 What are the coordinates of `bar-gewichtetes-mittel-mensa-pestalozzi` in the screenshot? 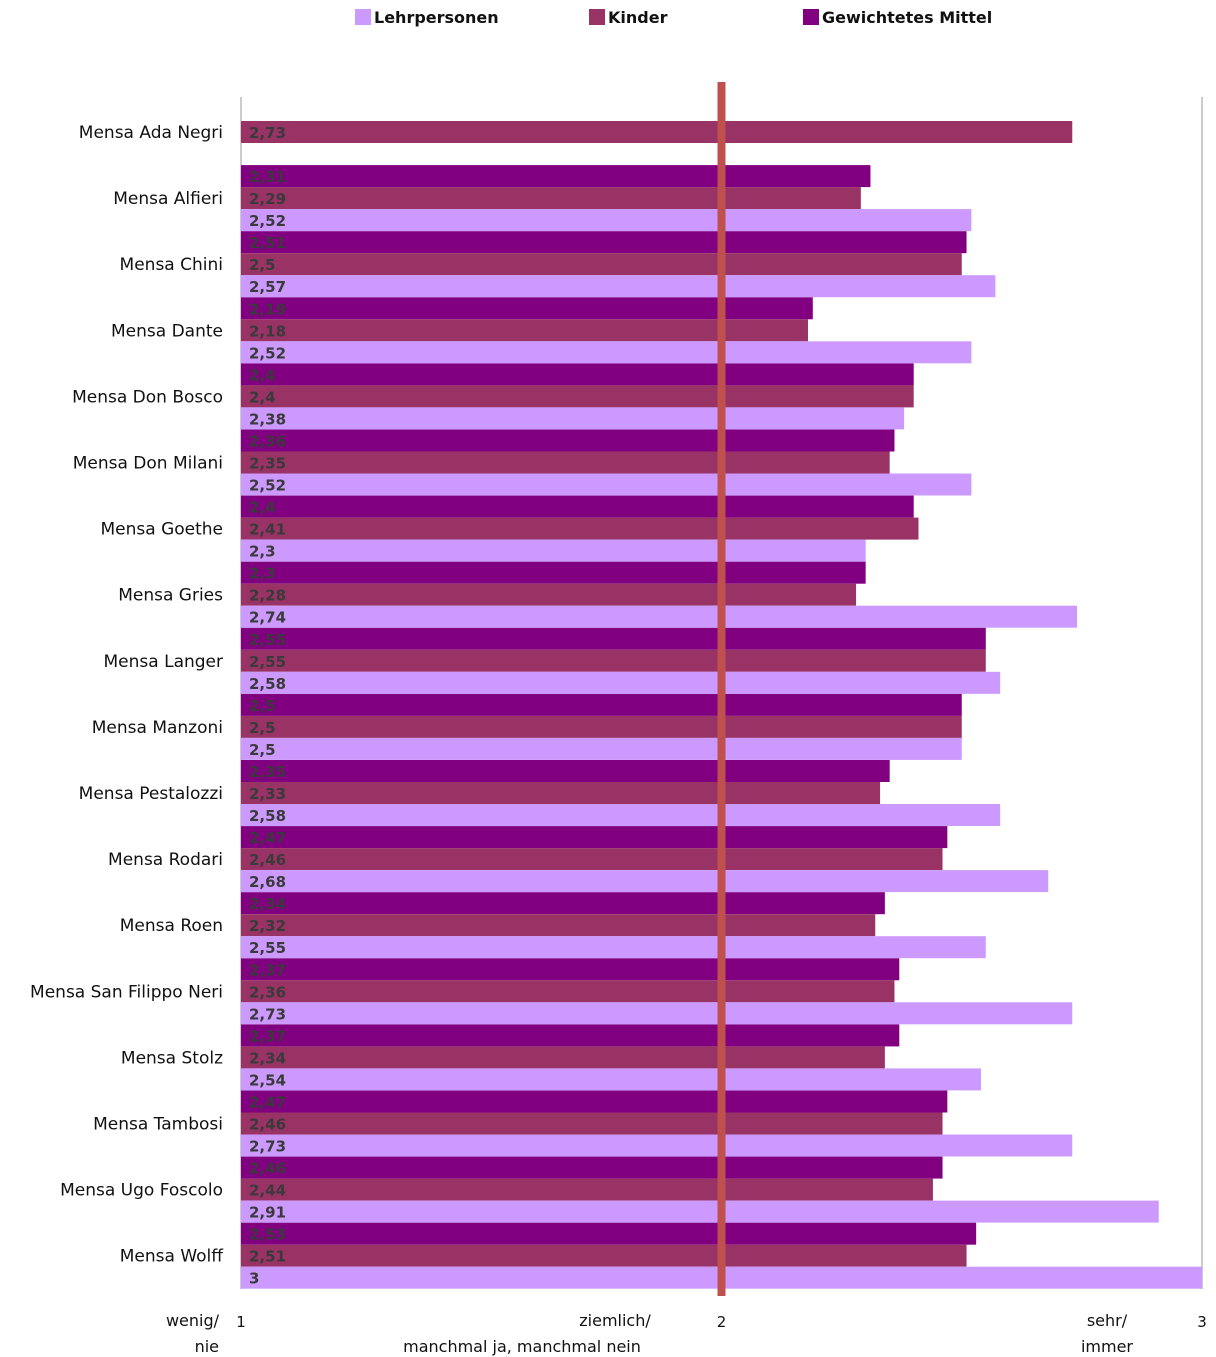 It's located at (565, 771).